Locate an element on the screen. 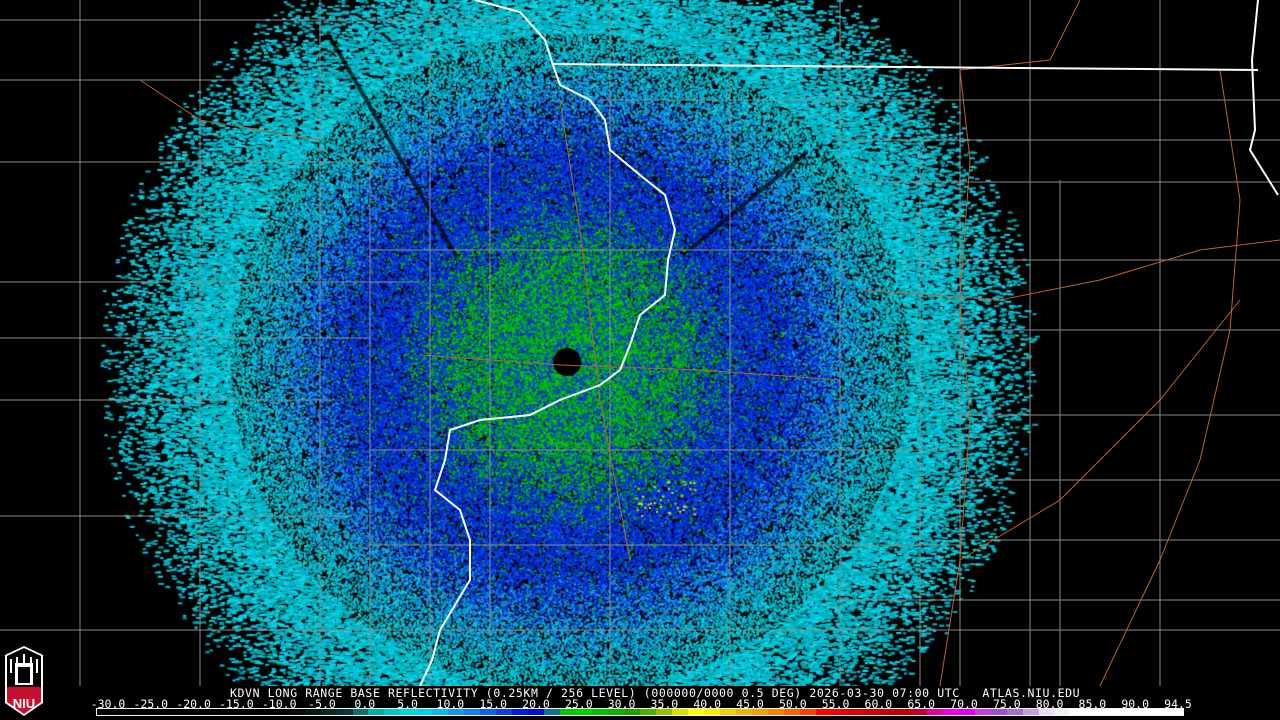  scale-label: -15.0 is located at coordinates (236, 704).